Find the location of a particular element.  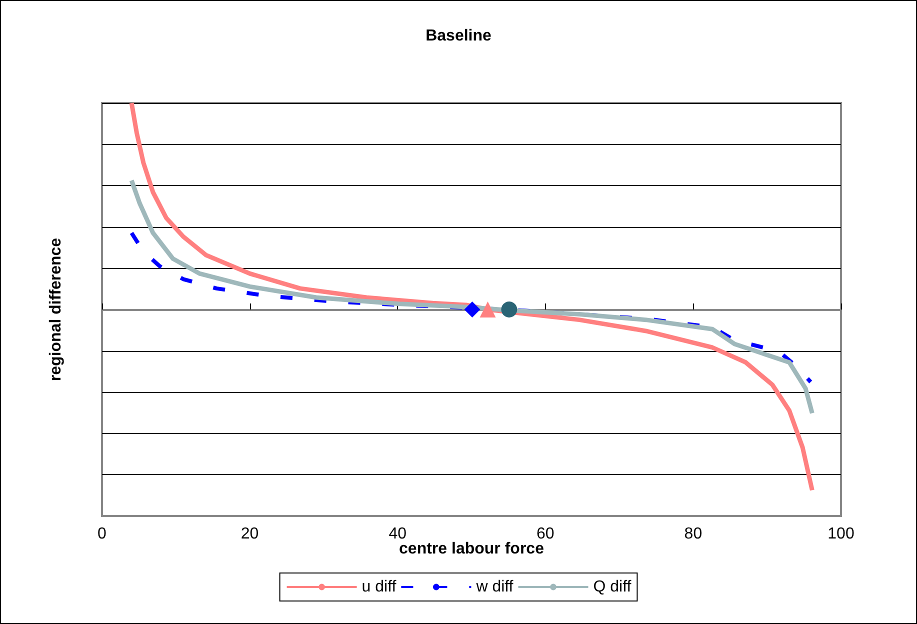

legend-label: u diff is located at coordinates (379, 587).